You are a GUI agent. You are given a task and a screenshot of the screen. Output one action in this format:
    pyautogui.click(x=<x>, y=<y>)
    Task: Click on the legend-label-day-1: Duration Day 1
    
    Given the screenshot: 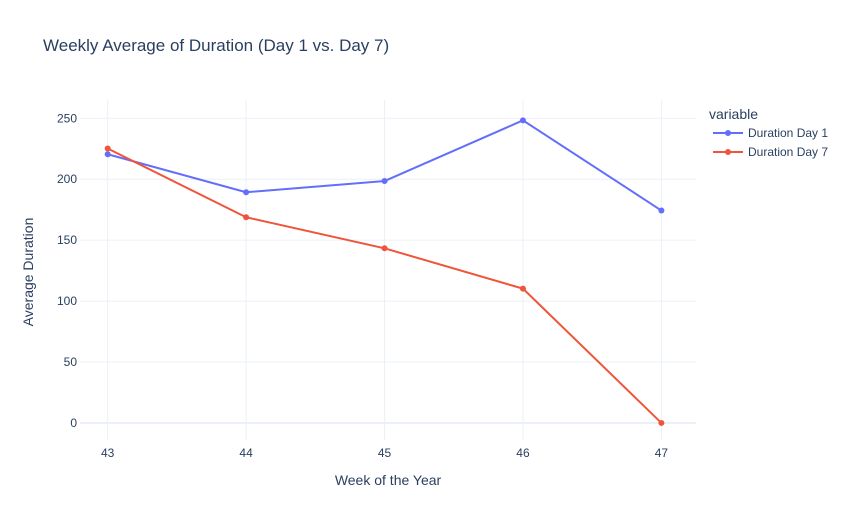 What is the action you would take?
    pyautogui.click(x=788, y=133)
    